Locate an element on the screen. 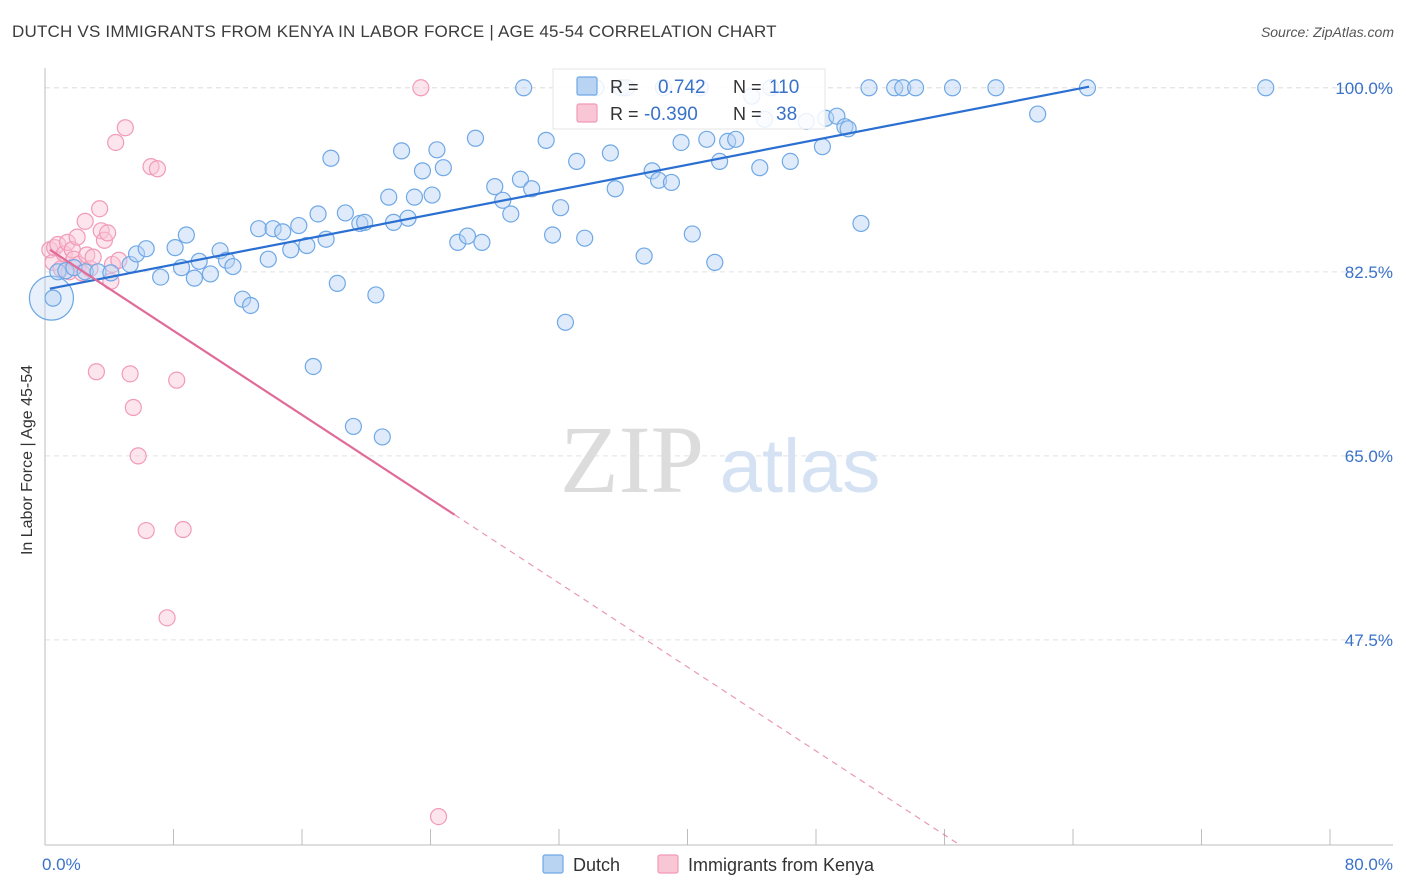  x-tick-label: 0.0% is located at coordinates (61, 864).